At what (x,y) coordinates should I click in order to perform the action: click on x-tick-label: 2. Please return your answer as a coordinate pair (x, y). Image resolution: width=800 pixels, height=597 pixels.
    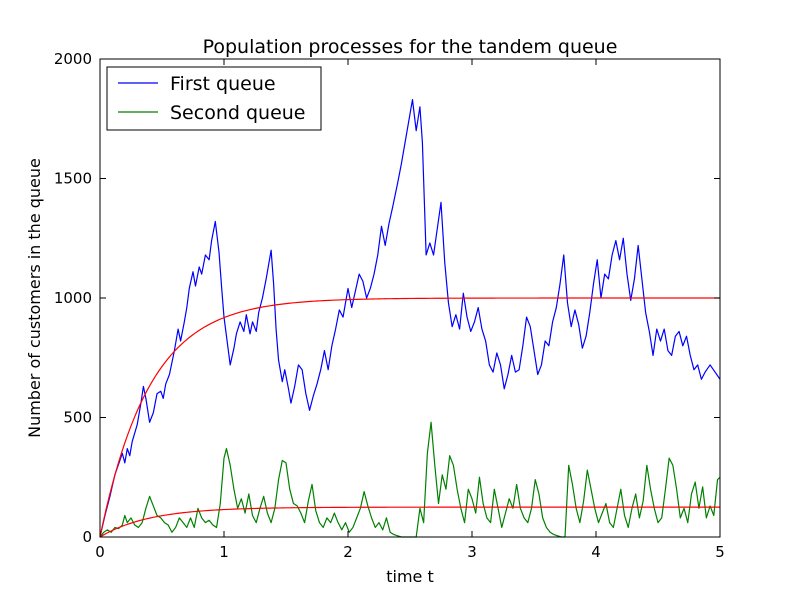
    Looking at the image, I should click on (348, 552).